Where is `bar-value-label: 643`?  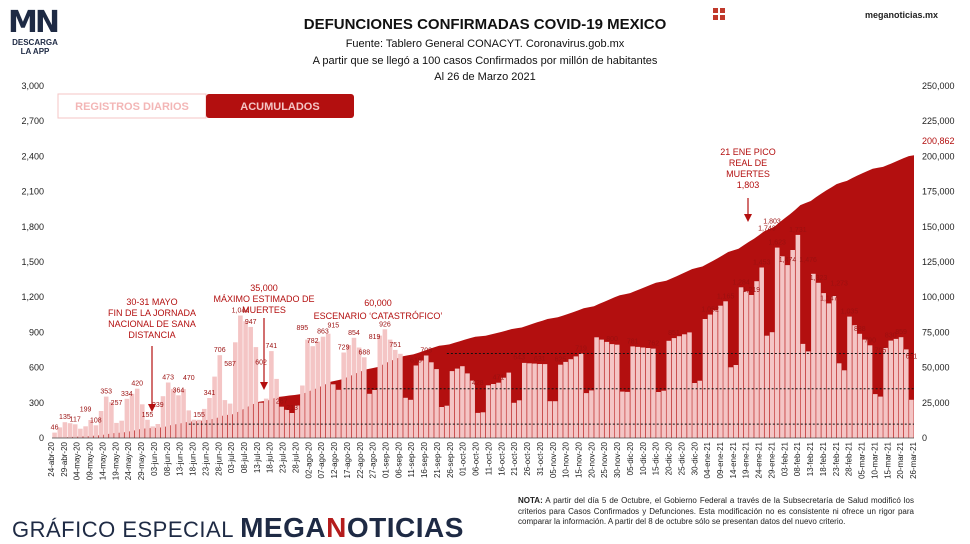
bar-value-label: 643 is located at coordinates (519, 358).